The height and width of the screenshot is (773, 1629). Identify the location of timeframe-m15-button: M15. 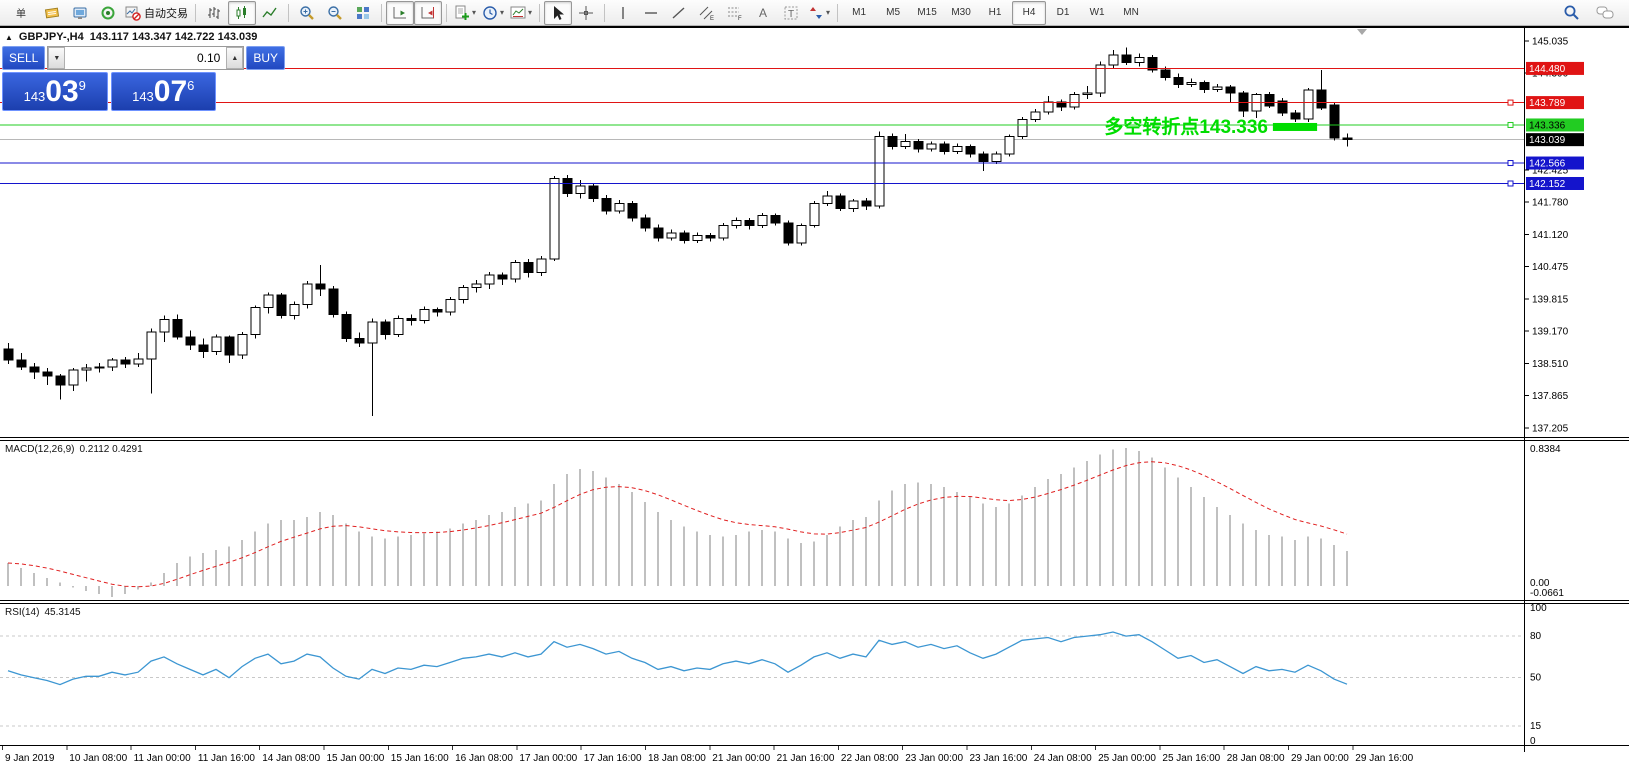
(927, 13).